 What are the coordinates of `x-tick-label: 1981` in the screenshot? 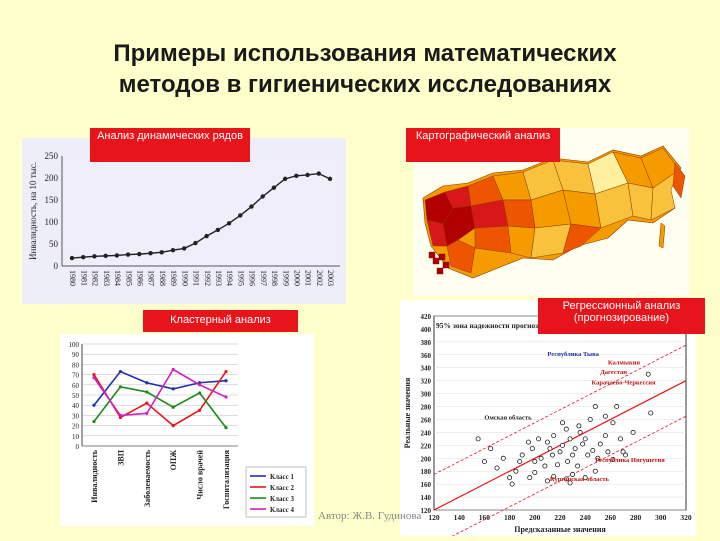 It's located at (83, 278).